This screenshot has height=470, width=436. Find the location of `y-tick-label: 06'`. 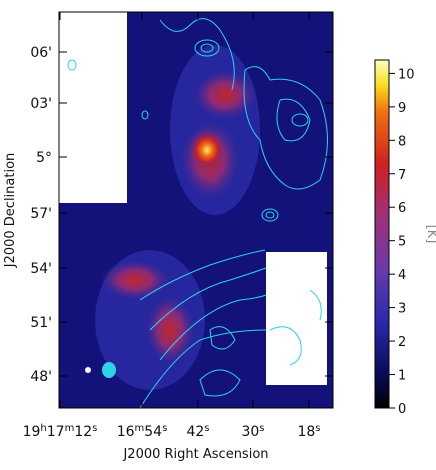

y-tick-label: 06' is located at coordinates (41, 53).